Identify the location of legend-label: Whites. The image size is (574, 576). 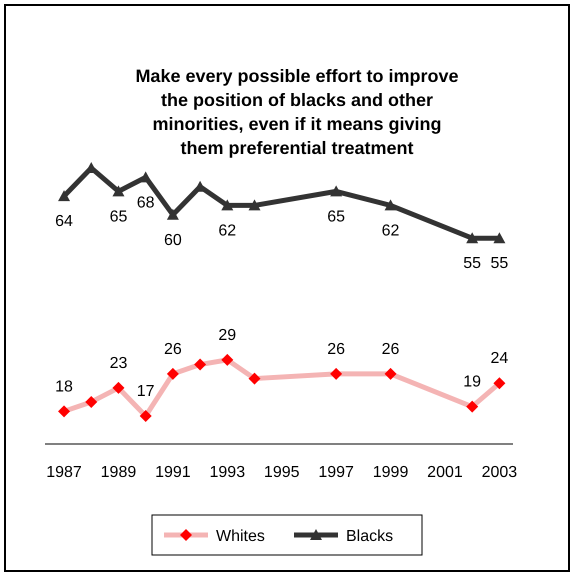
(240, 536).